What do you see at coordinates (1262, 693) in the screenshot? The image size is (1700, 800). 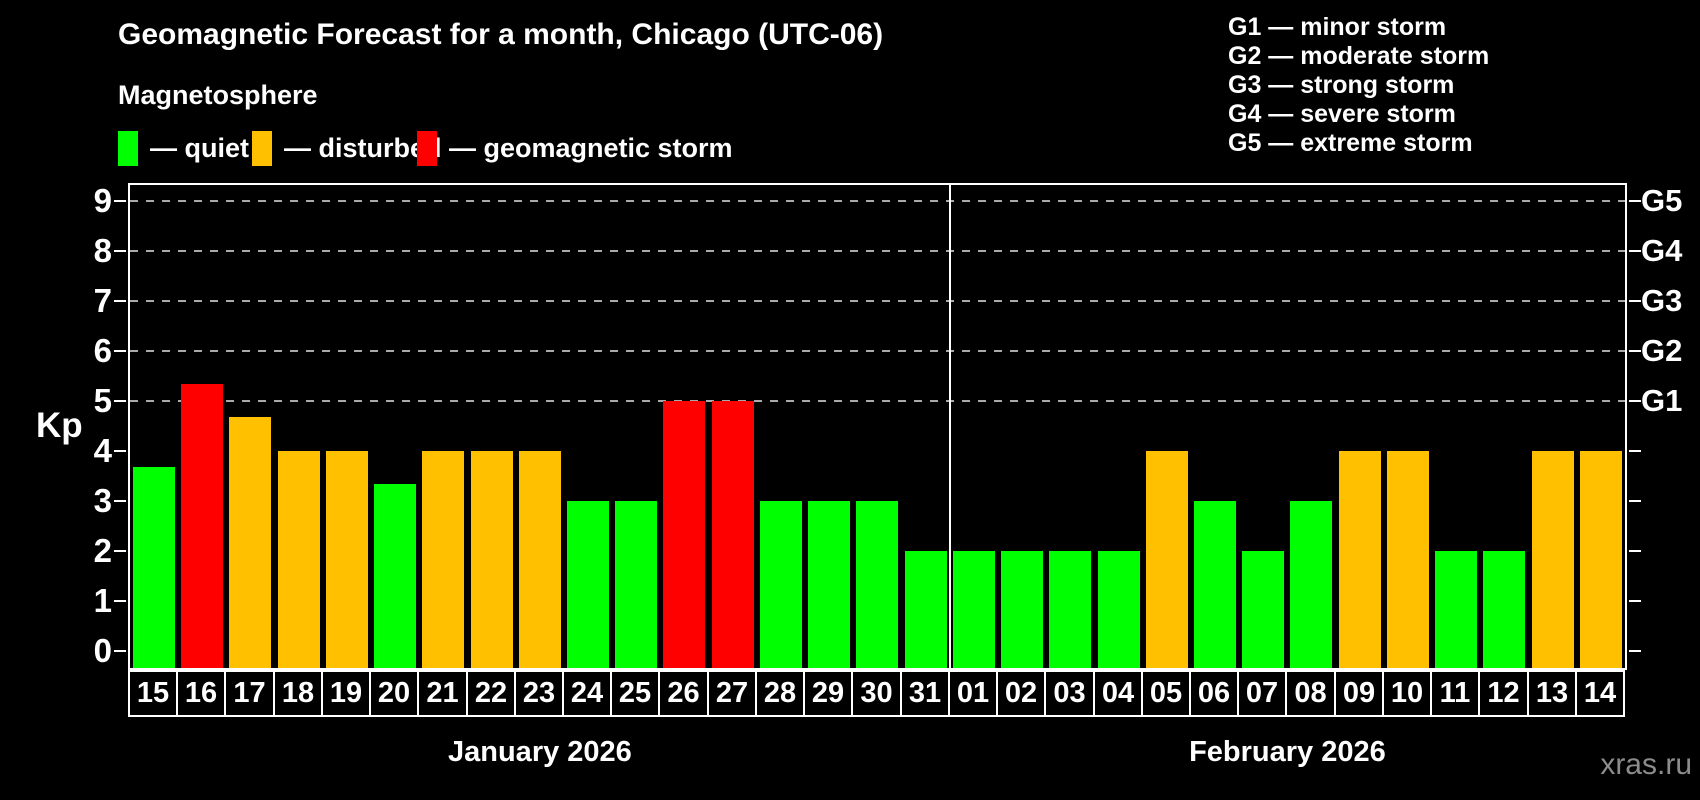 I see `day-label-07: 07` at bounding box center [1262, 693].